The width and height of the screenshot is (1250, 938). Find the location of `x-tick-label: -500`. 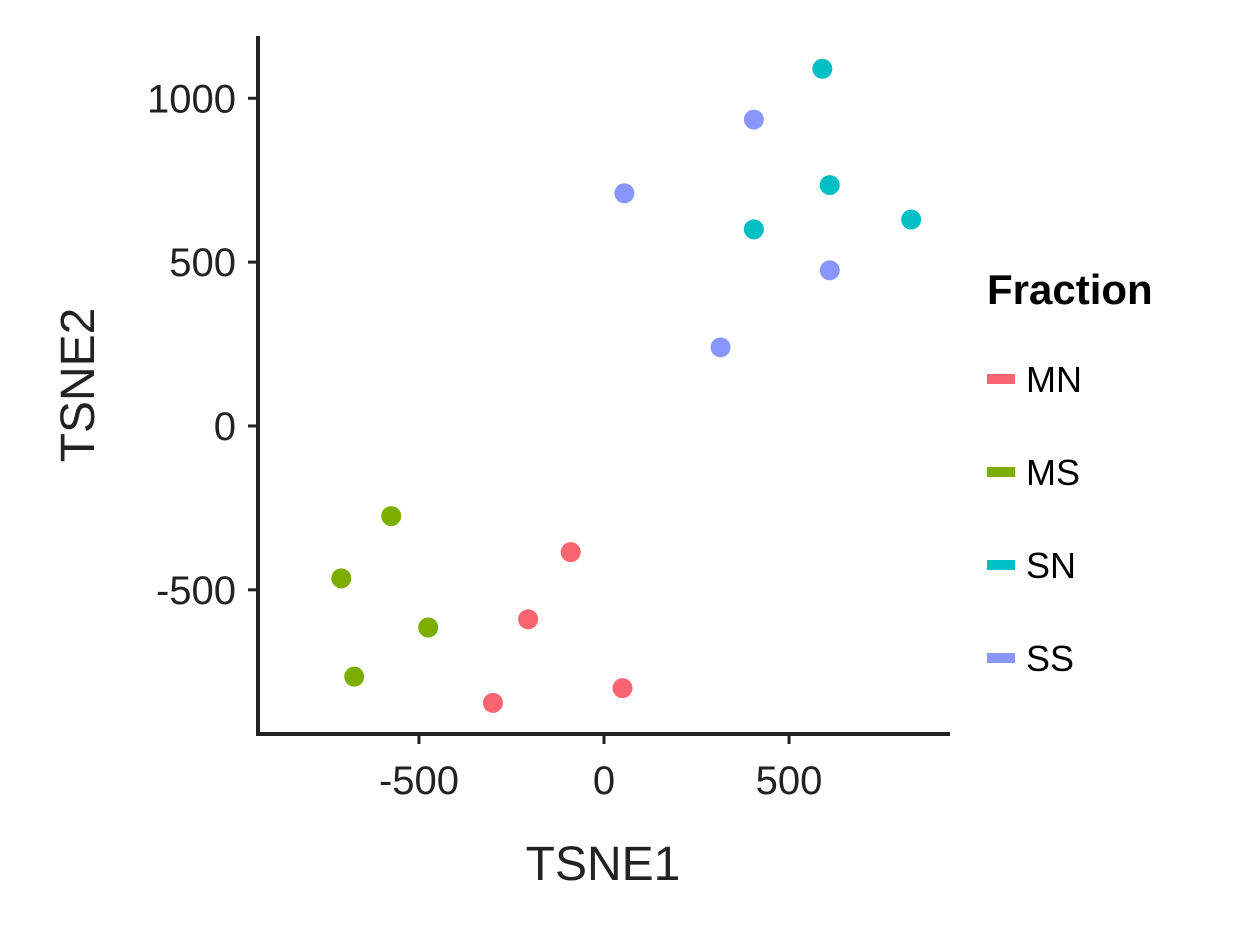

x-tick-label: -500 is located at coordinates (419, 781).